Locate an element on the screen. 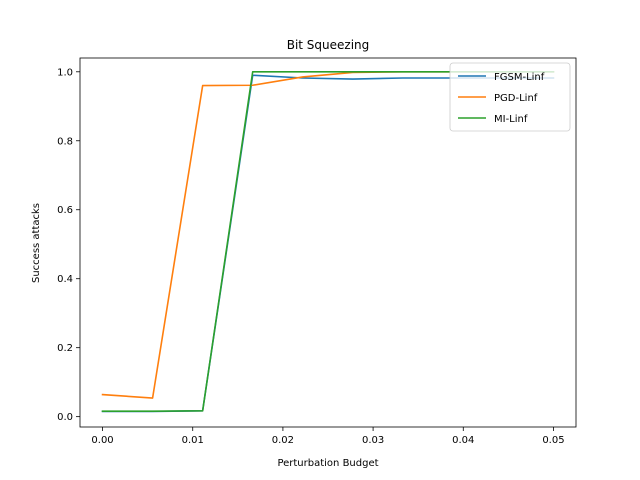 The width and height of the screenshot is (640, 480). x-axis-label: Perturbation Budget is located at coordinates (327, 463).